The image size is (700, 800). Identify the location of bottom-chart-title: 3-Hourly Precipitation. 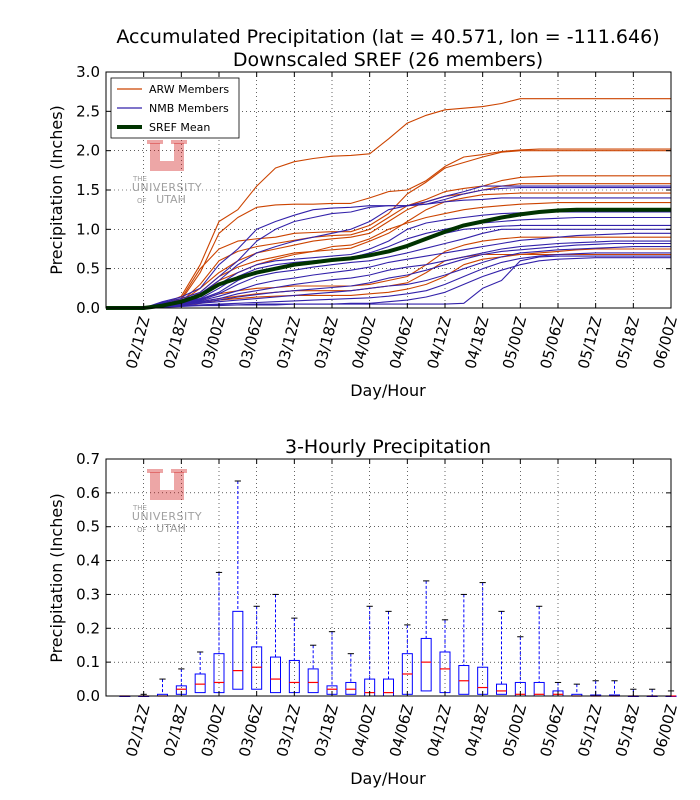
(388, 447).